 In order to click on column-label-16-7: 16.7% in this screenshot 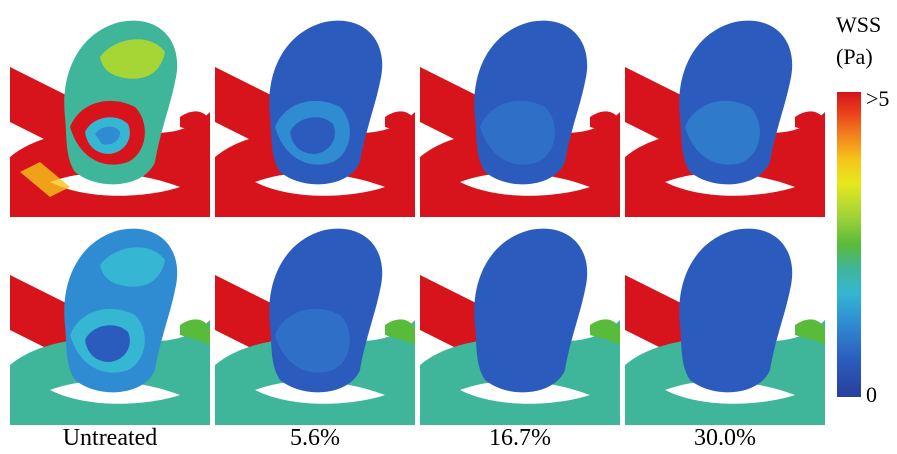, I will do `click(520, 438)`.